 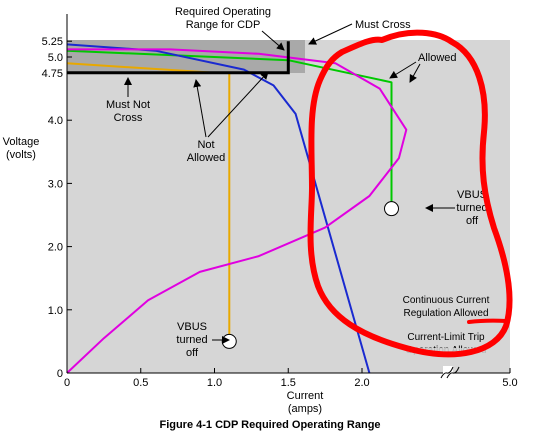 I want to click on y-tick-label: 1.0, so click(x=55, y=311).